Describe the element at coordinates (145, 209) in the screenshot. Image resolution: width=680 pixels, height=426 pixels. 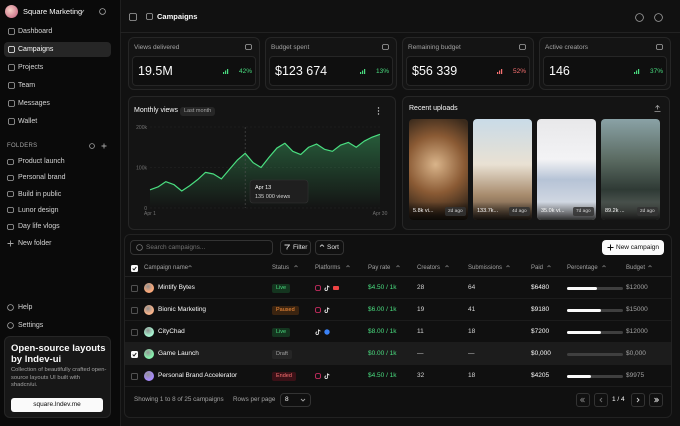
I see `y-tick-label: 0` at that location.